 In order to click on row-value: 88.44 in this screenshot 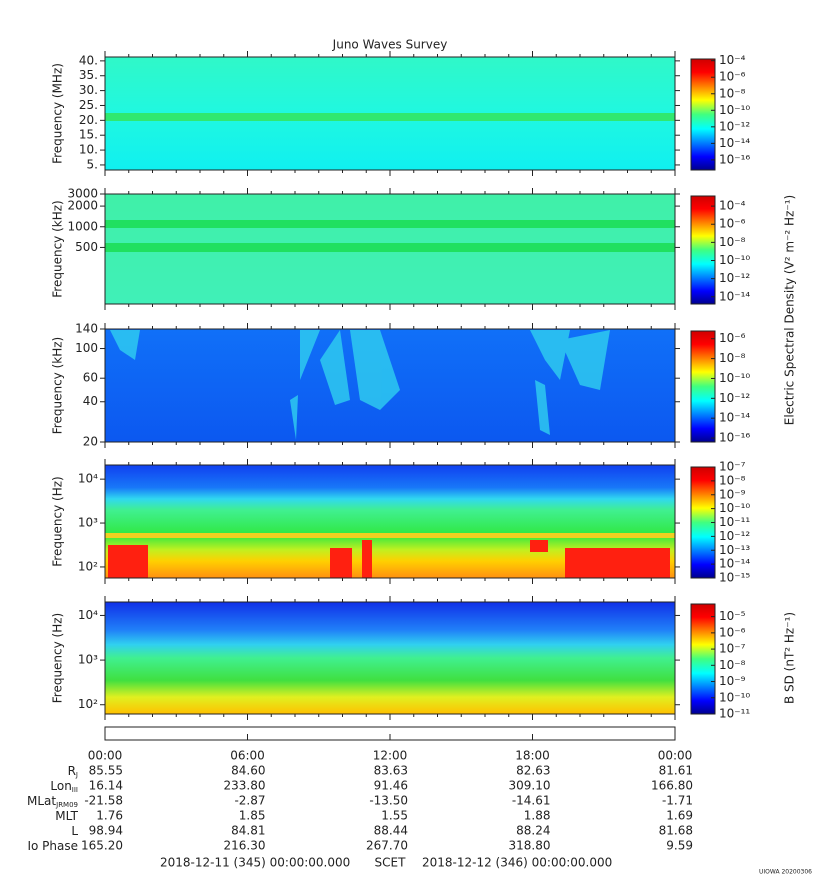, I will do `click(391, 831)`.